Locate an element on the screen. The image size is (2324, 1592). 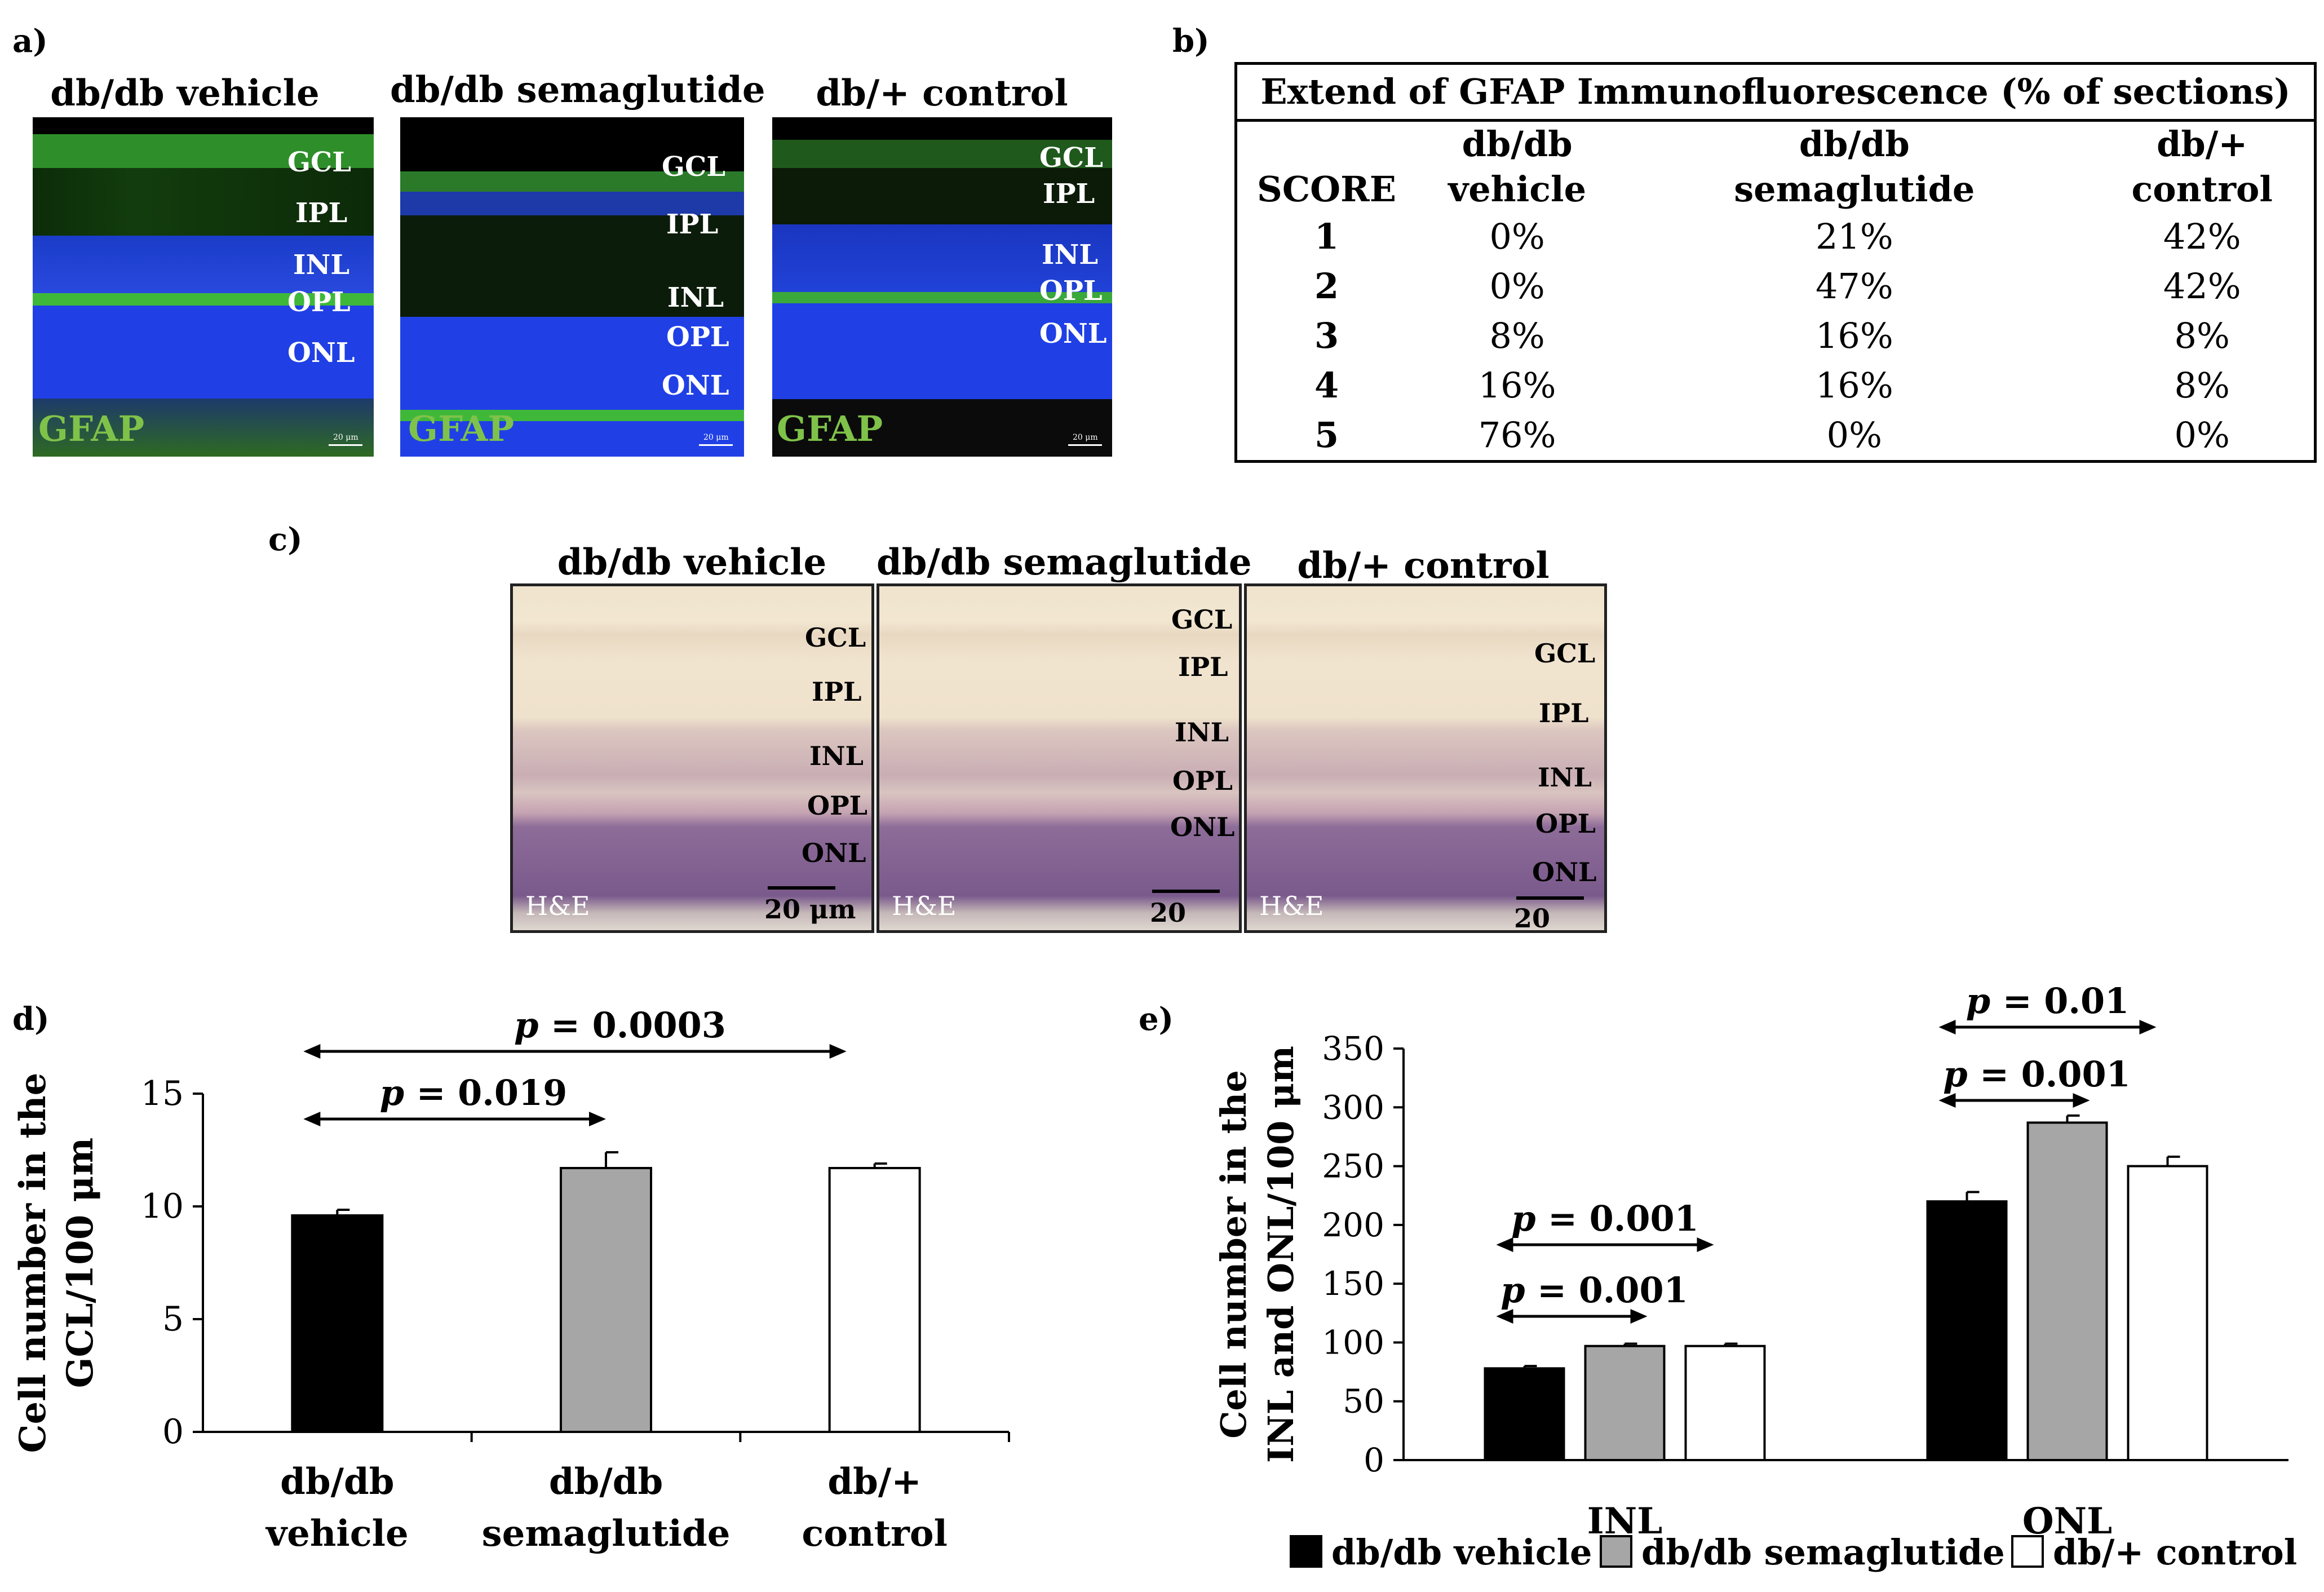
bar-db---control is located at coordinates (874, 1300).